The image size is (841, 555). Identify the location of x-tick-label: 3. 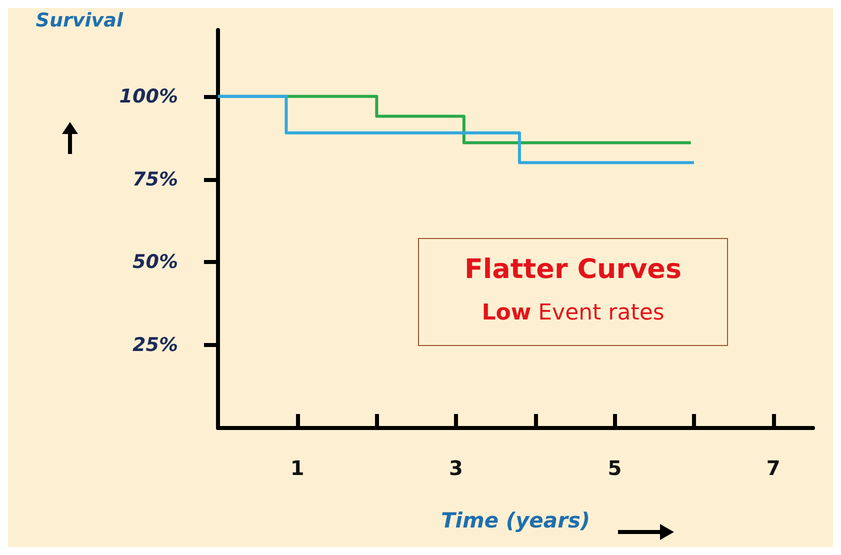
(456, 468).